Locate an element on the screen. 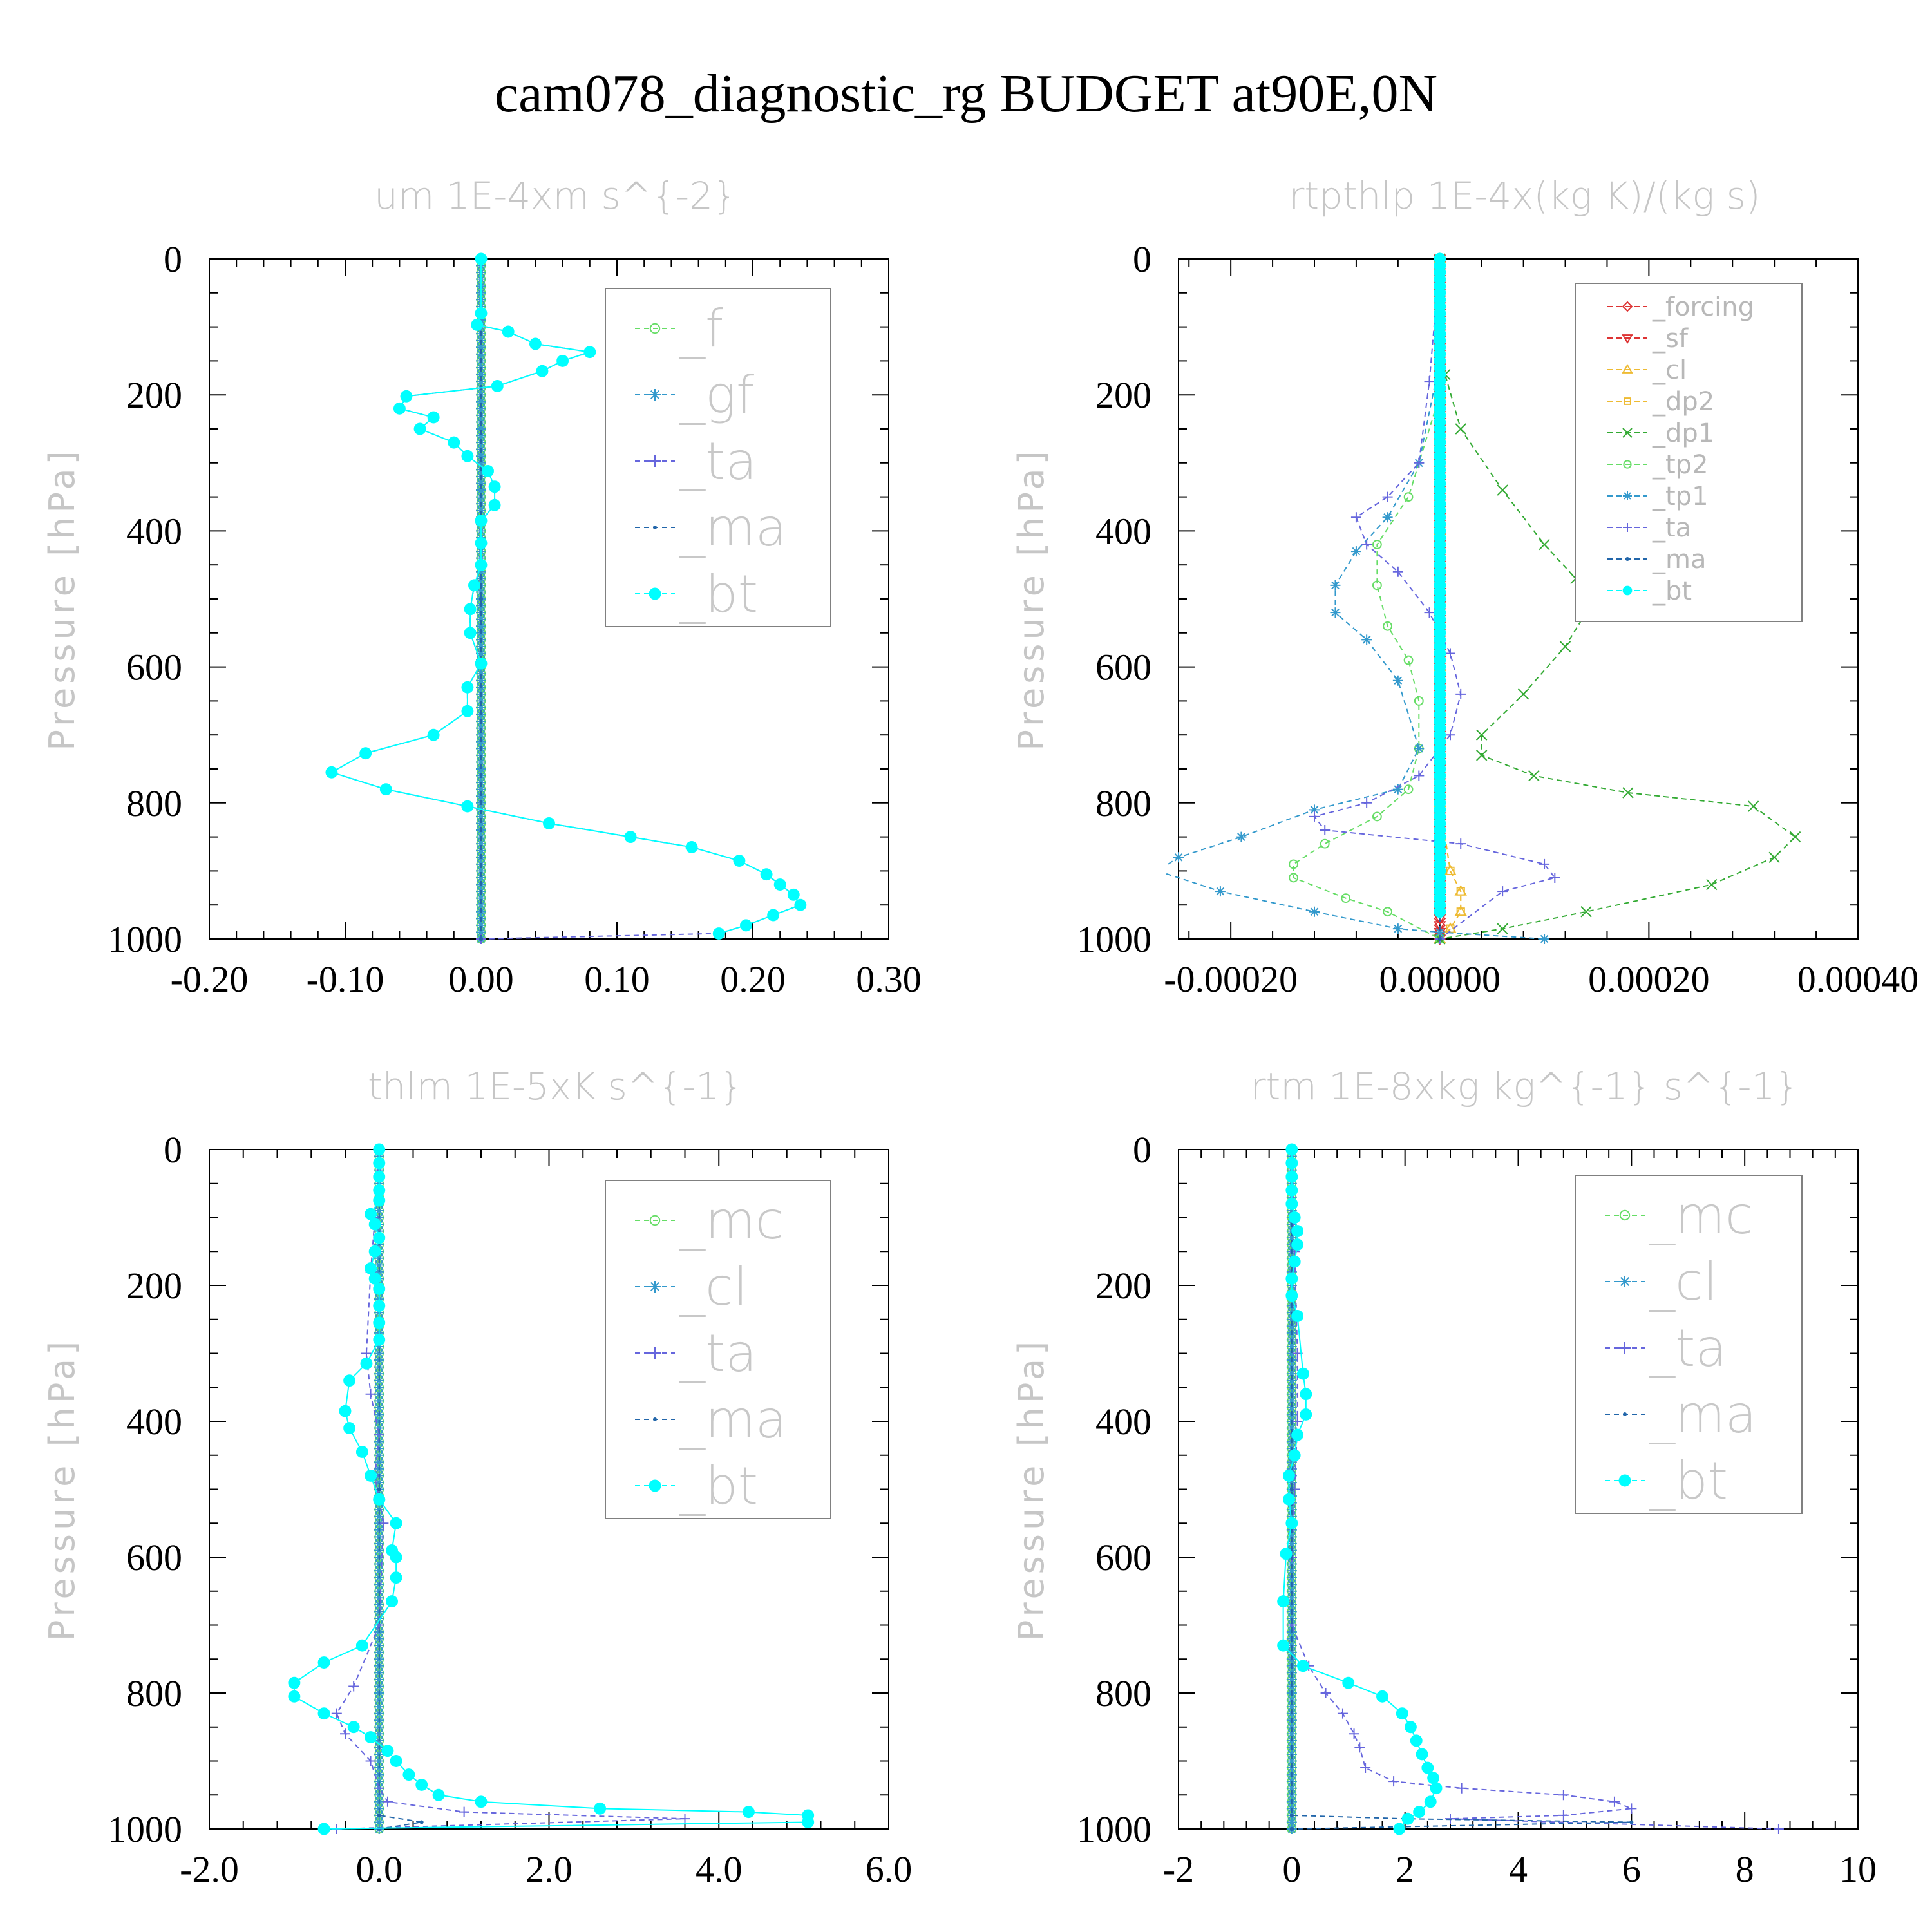 The width and height of the screenshot is (1932, 1932). y-tick-label: 0 is located at coordinates (173, 259).